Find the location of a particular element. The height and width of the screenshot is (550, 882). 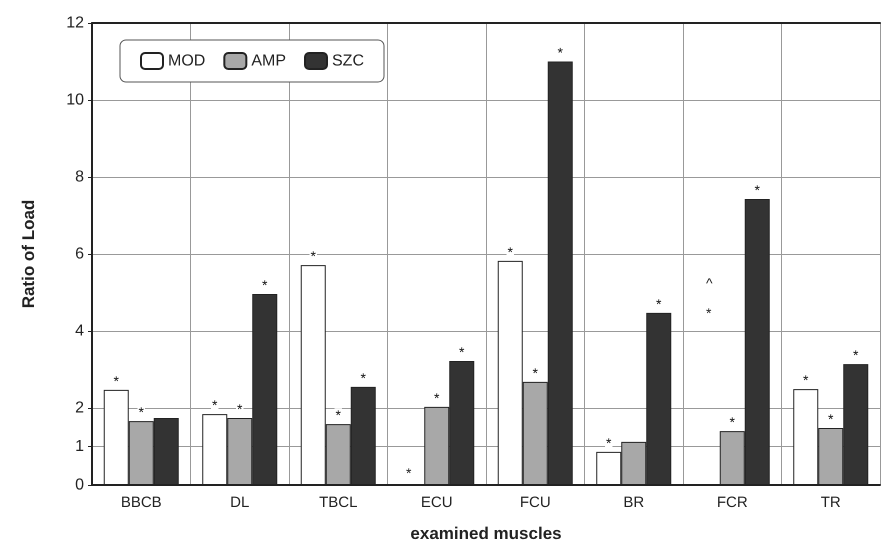

legend-label: AMP is located at coordinates (268, 61).